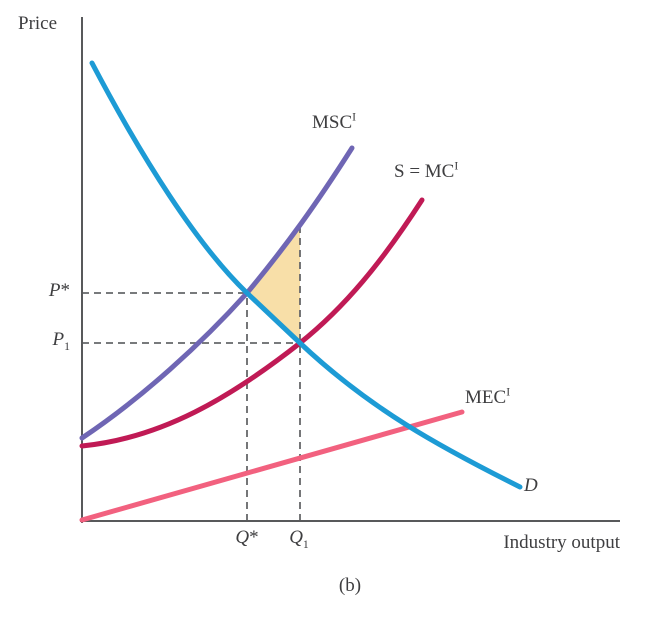 This screenshot has height=617, width=647. I want to click on q1-tick-label: Q1, so click(299, 539).